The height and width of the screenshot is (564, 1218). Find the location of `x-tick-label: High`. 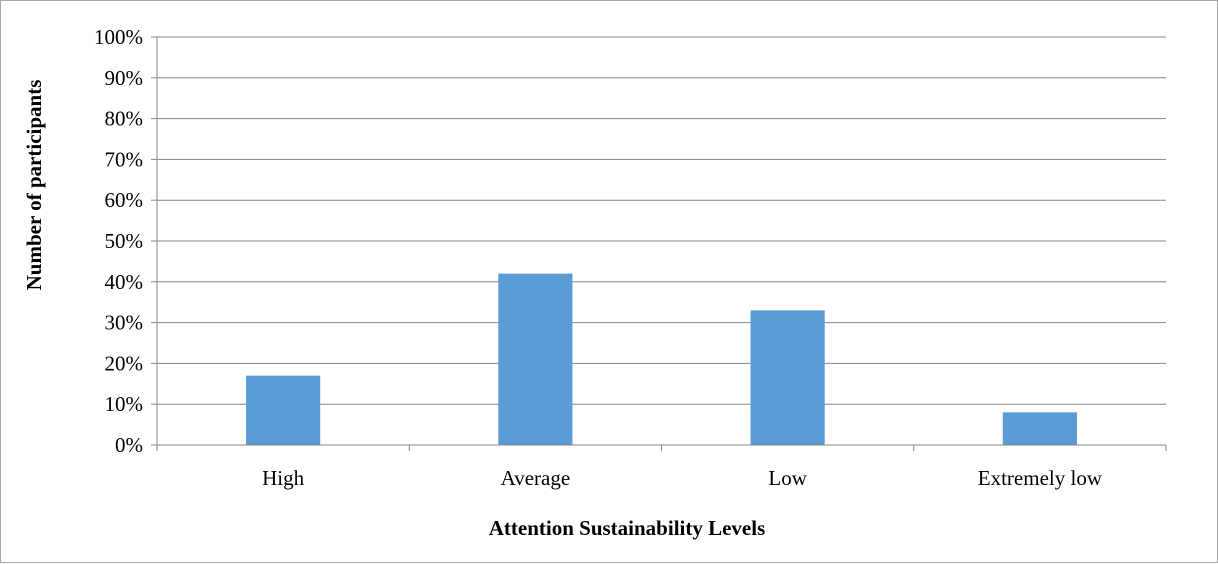

x-tick-label: High is located at coordinates (283, 478).